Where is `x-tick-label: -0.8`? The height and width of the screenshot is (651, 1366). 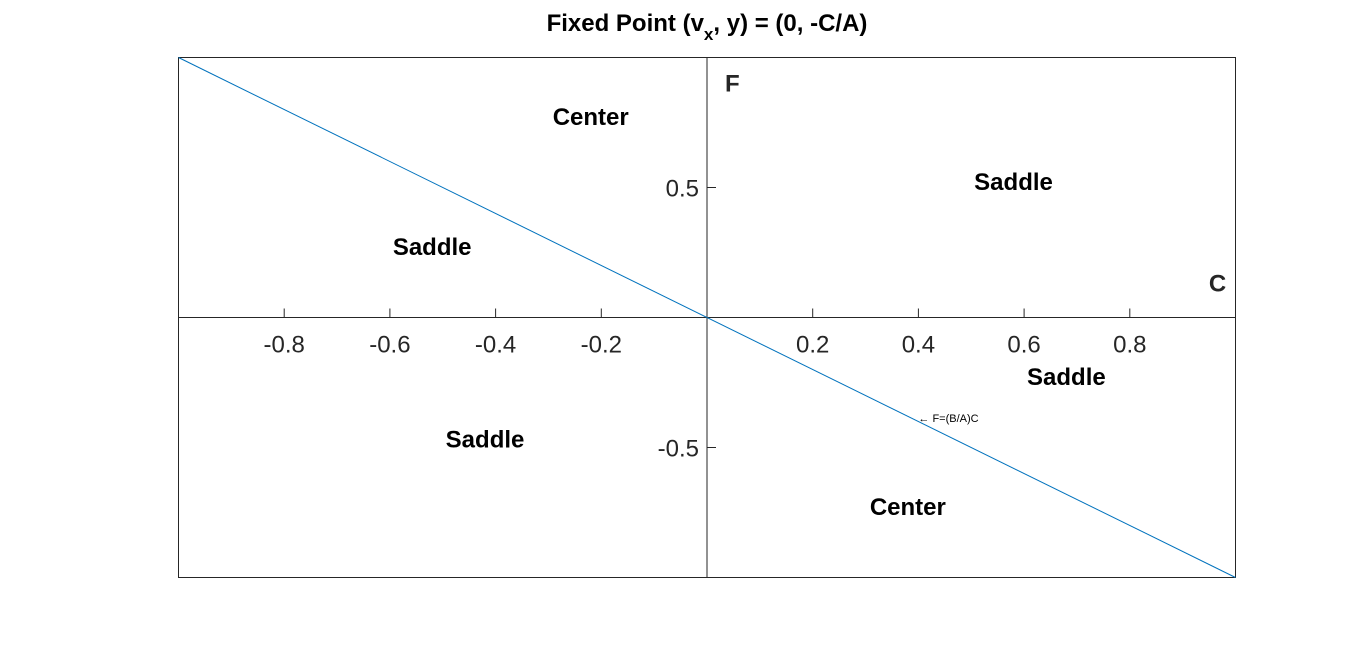 x-tick-label: -0.8 is located at coordinates (284, 345).